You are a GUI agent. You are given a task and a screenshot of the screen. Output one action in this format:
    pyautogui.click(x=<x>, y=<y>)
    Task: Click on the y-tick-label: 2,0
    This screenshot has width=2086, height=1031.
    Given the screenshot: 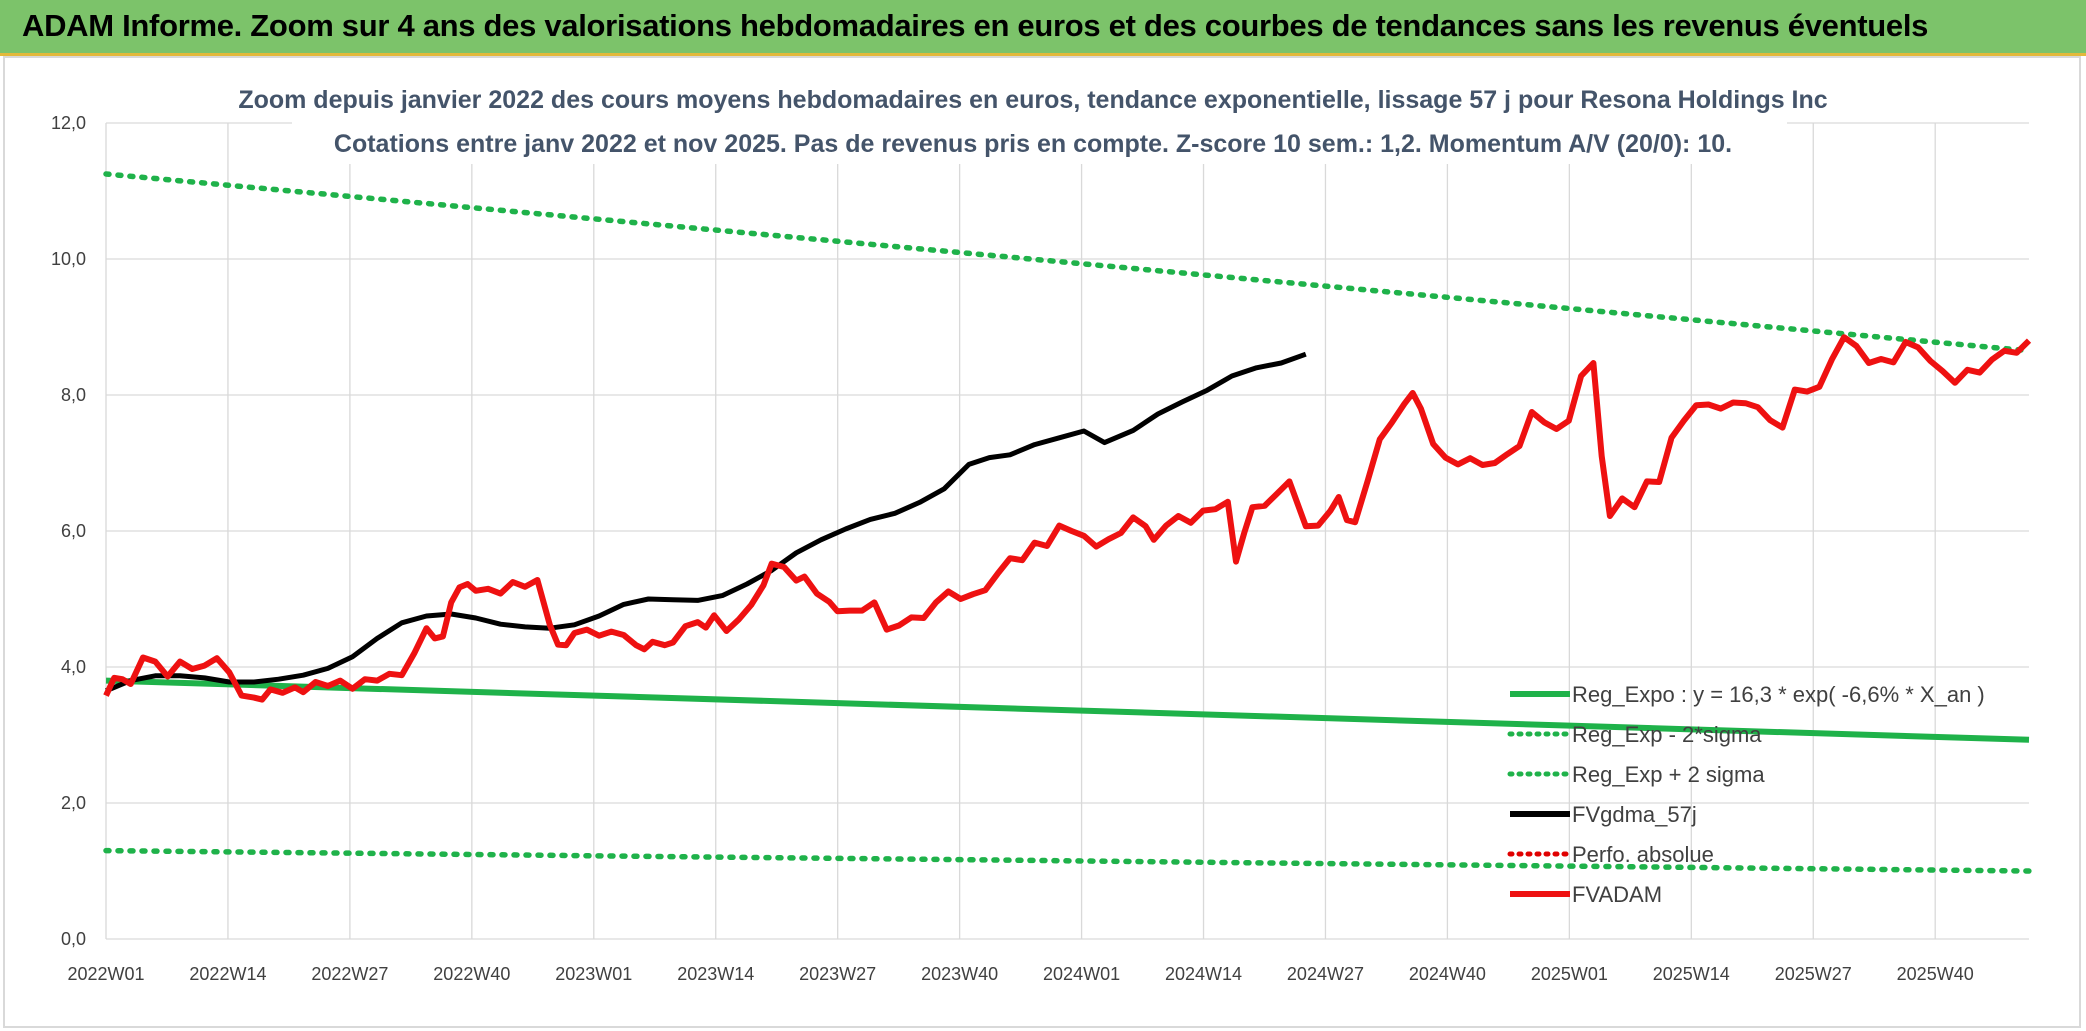 What is the action you would take?
    pyautogui.click(x=73, y=803)
    